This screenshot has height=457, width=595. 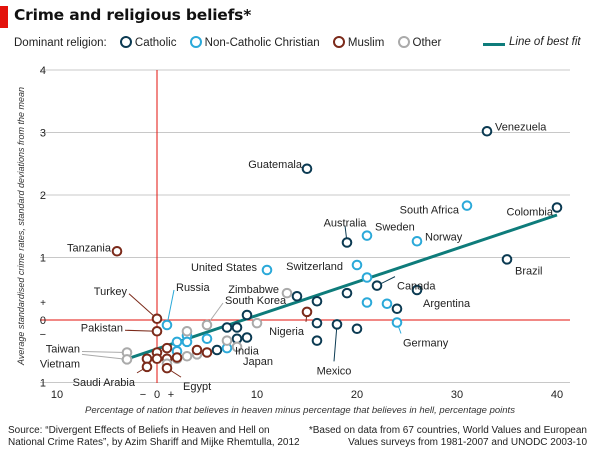 What do you see at coordinates (43, 321) in the screenshot?
I see `y-tick-label: 0` at bounding box center [43, 321].